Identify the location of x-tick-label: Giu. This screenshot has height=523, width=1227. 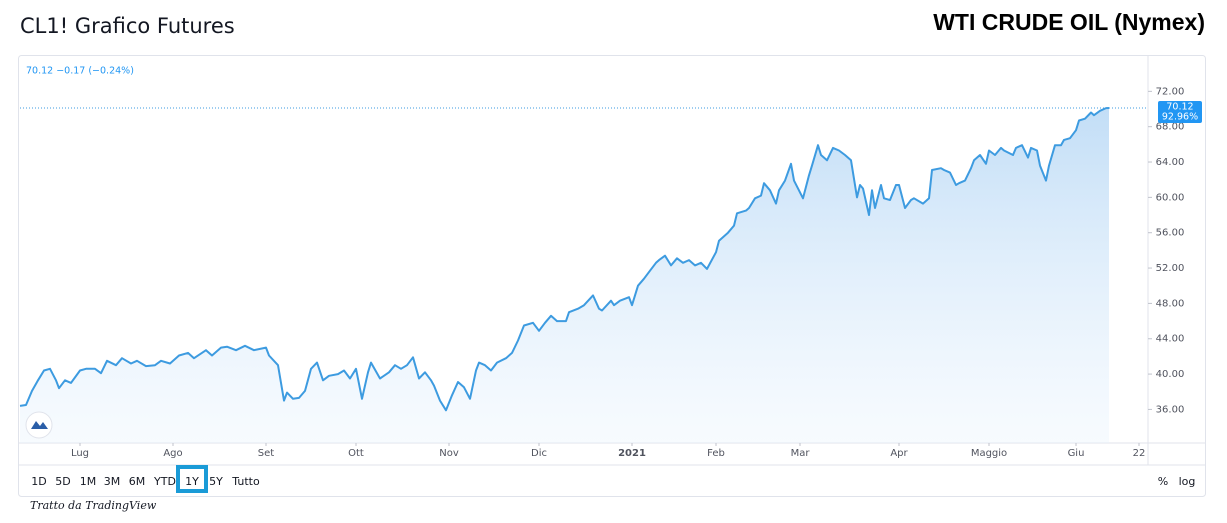
(1076, 453).